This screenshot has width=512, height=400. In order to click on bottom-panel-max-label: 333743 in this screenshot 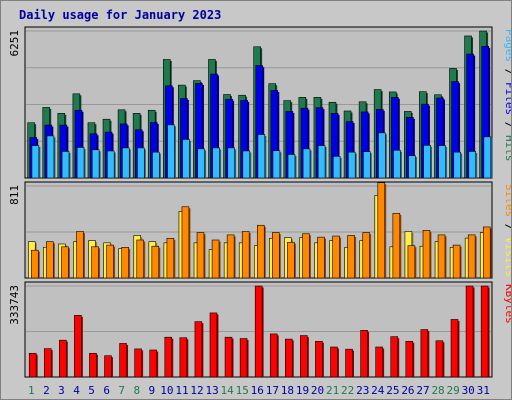, I will do `click(14, 305)`.